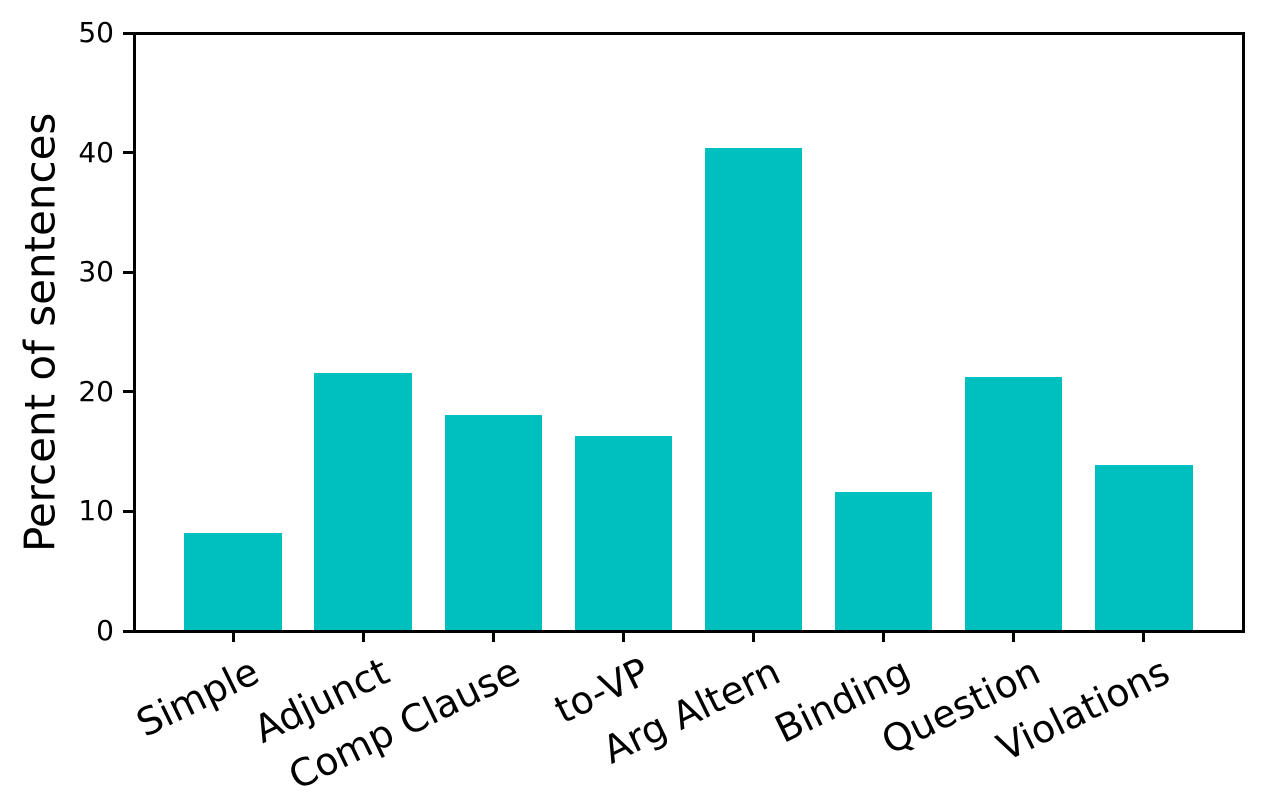  Describe the element at coordinates (96, 152) in the screenshot. I see `y-tick-label-40: 40` at that location.